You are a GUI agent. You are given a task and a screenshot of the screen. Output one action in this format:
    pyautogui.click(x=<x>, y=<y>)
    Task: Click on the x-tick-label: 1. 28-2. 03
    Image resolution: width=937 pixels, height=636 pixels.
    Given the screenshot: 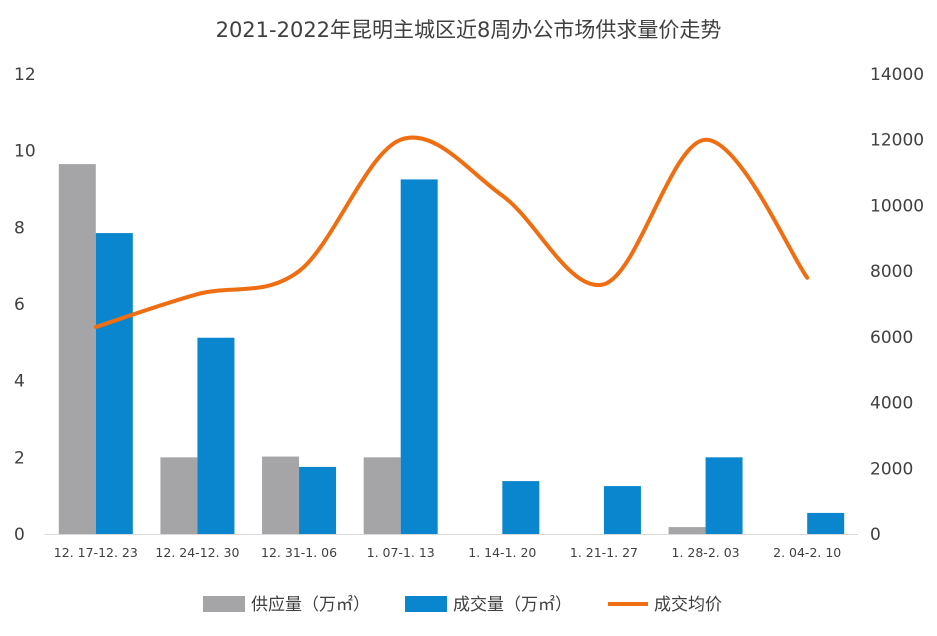 What is the action you would take?
    pyautogui.click(x=706, y=552)
    